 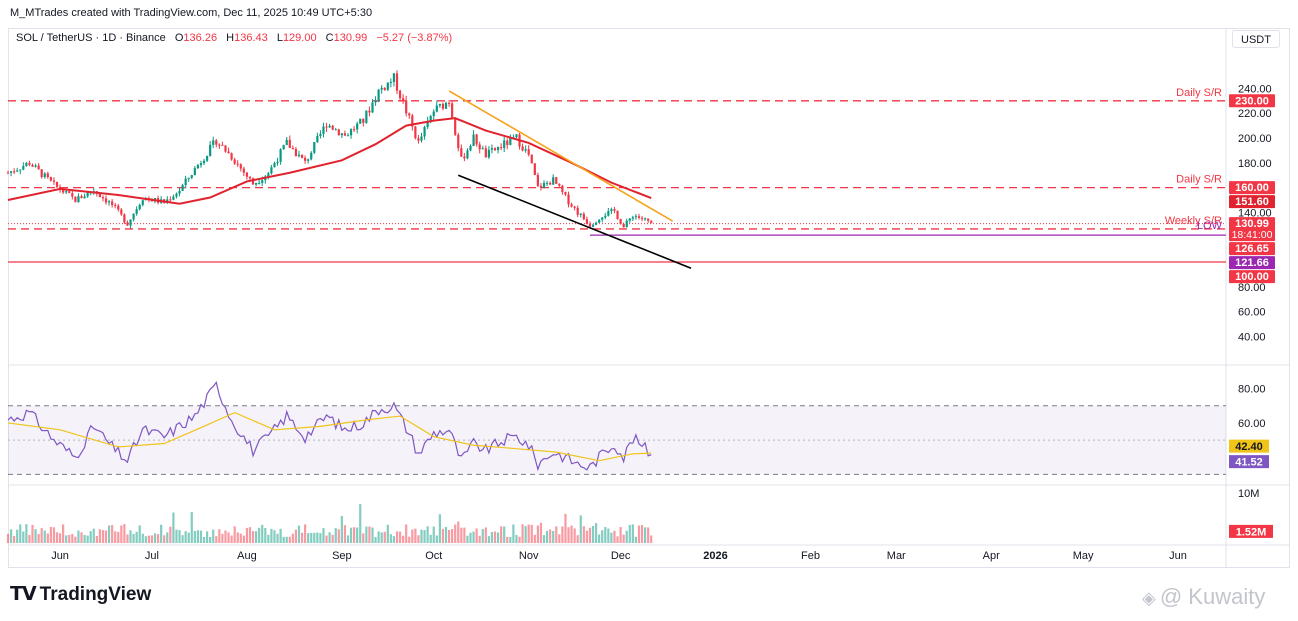 I want to click on price-badge: 160.00, so click(x=1252, y=188).